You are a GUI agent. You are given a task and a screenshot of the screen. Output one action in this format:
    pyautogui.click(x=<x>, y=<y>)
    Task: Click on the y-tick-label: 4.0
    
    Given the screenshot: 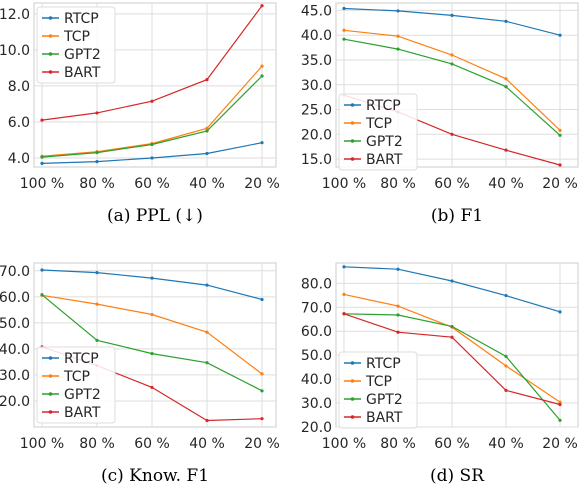 What is the action you would take?
    pyautogui.click(x=19, y=159)
    